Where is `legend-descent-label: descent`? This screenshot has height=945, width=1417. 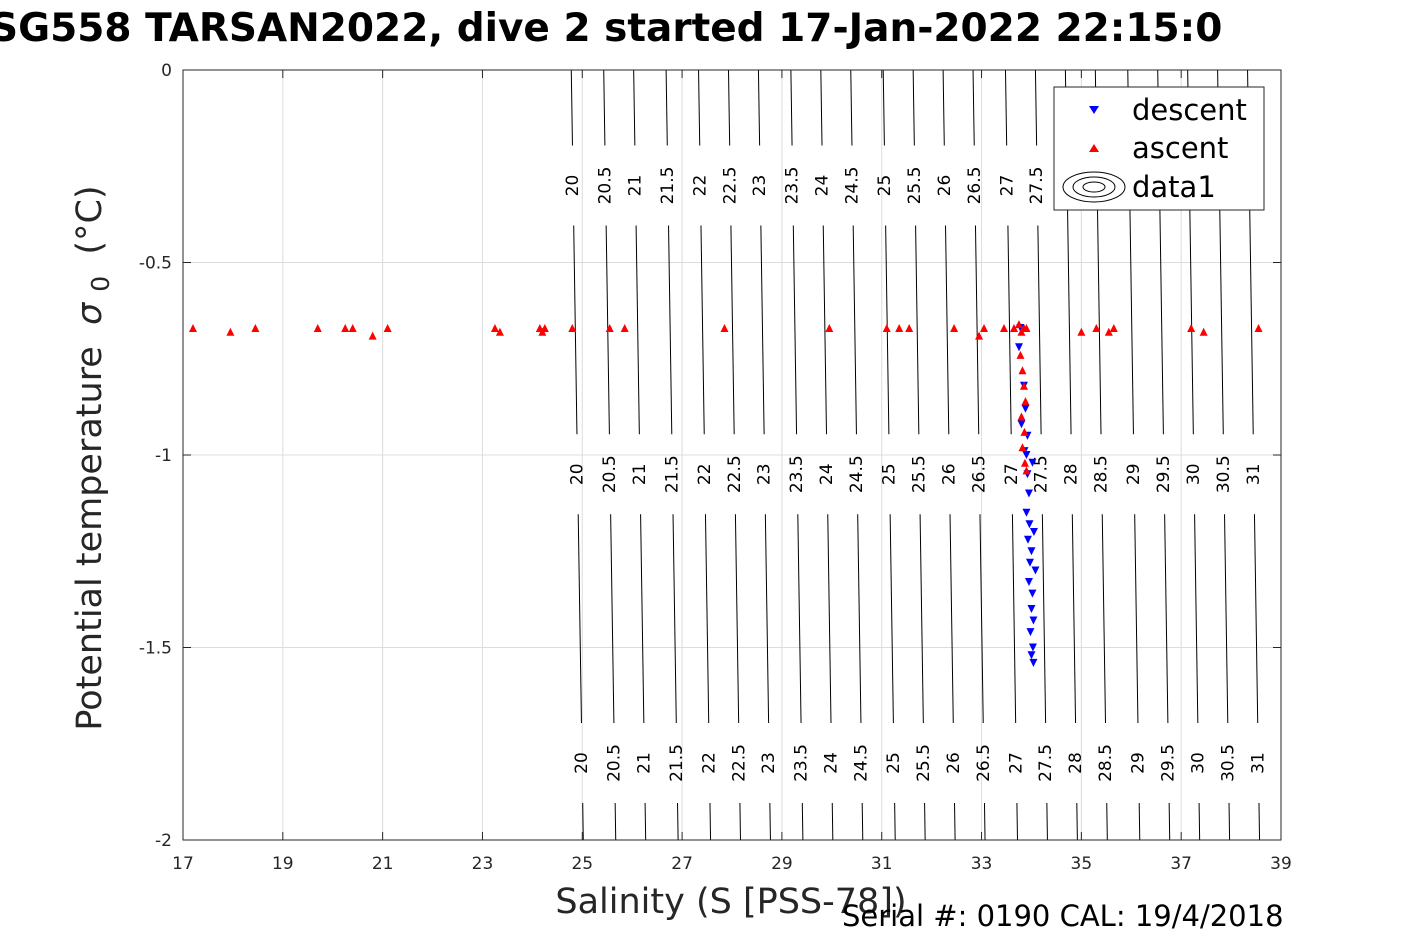
legend-descent-label: descent is located at coordinates (1189, 110).